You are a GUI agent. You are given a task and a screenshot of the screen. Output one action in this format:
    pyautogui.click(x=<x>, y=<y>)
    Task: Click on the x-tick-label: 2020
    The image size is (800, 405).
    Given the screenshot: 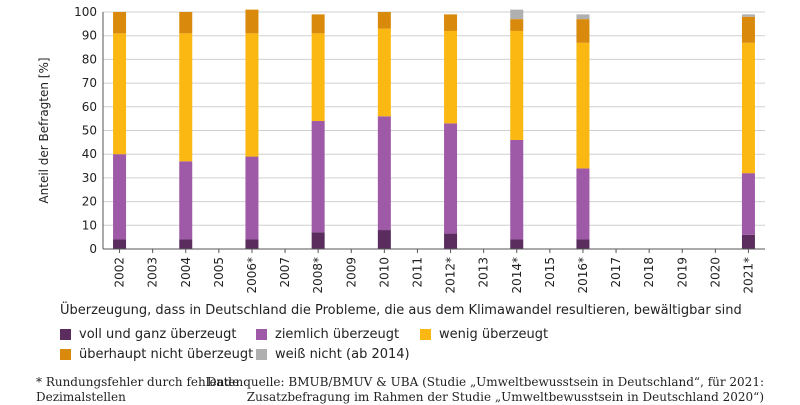 What is the action you would take?
    pyautogui.click(x=715, y=272)
    